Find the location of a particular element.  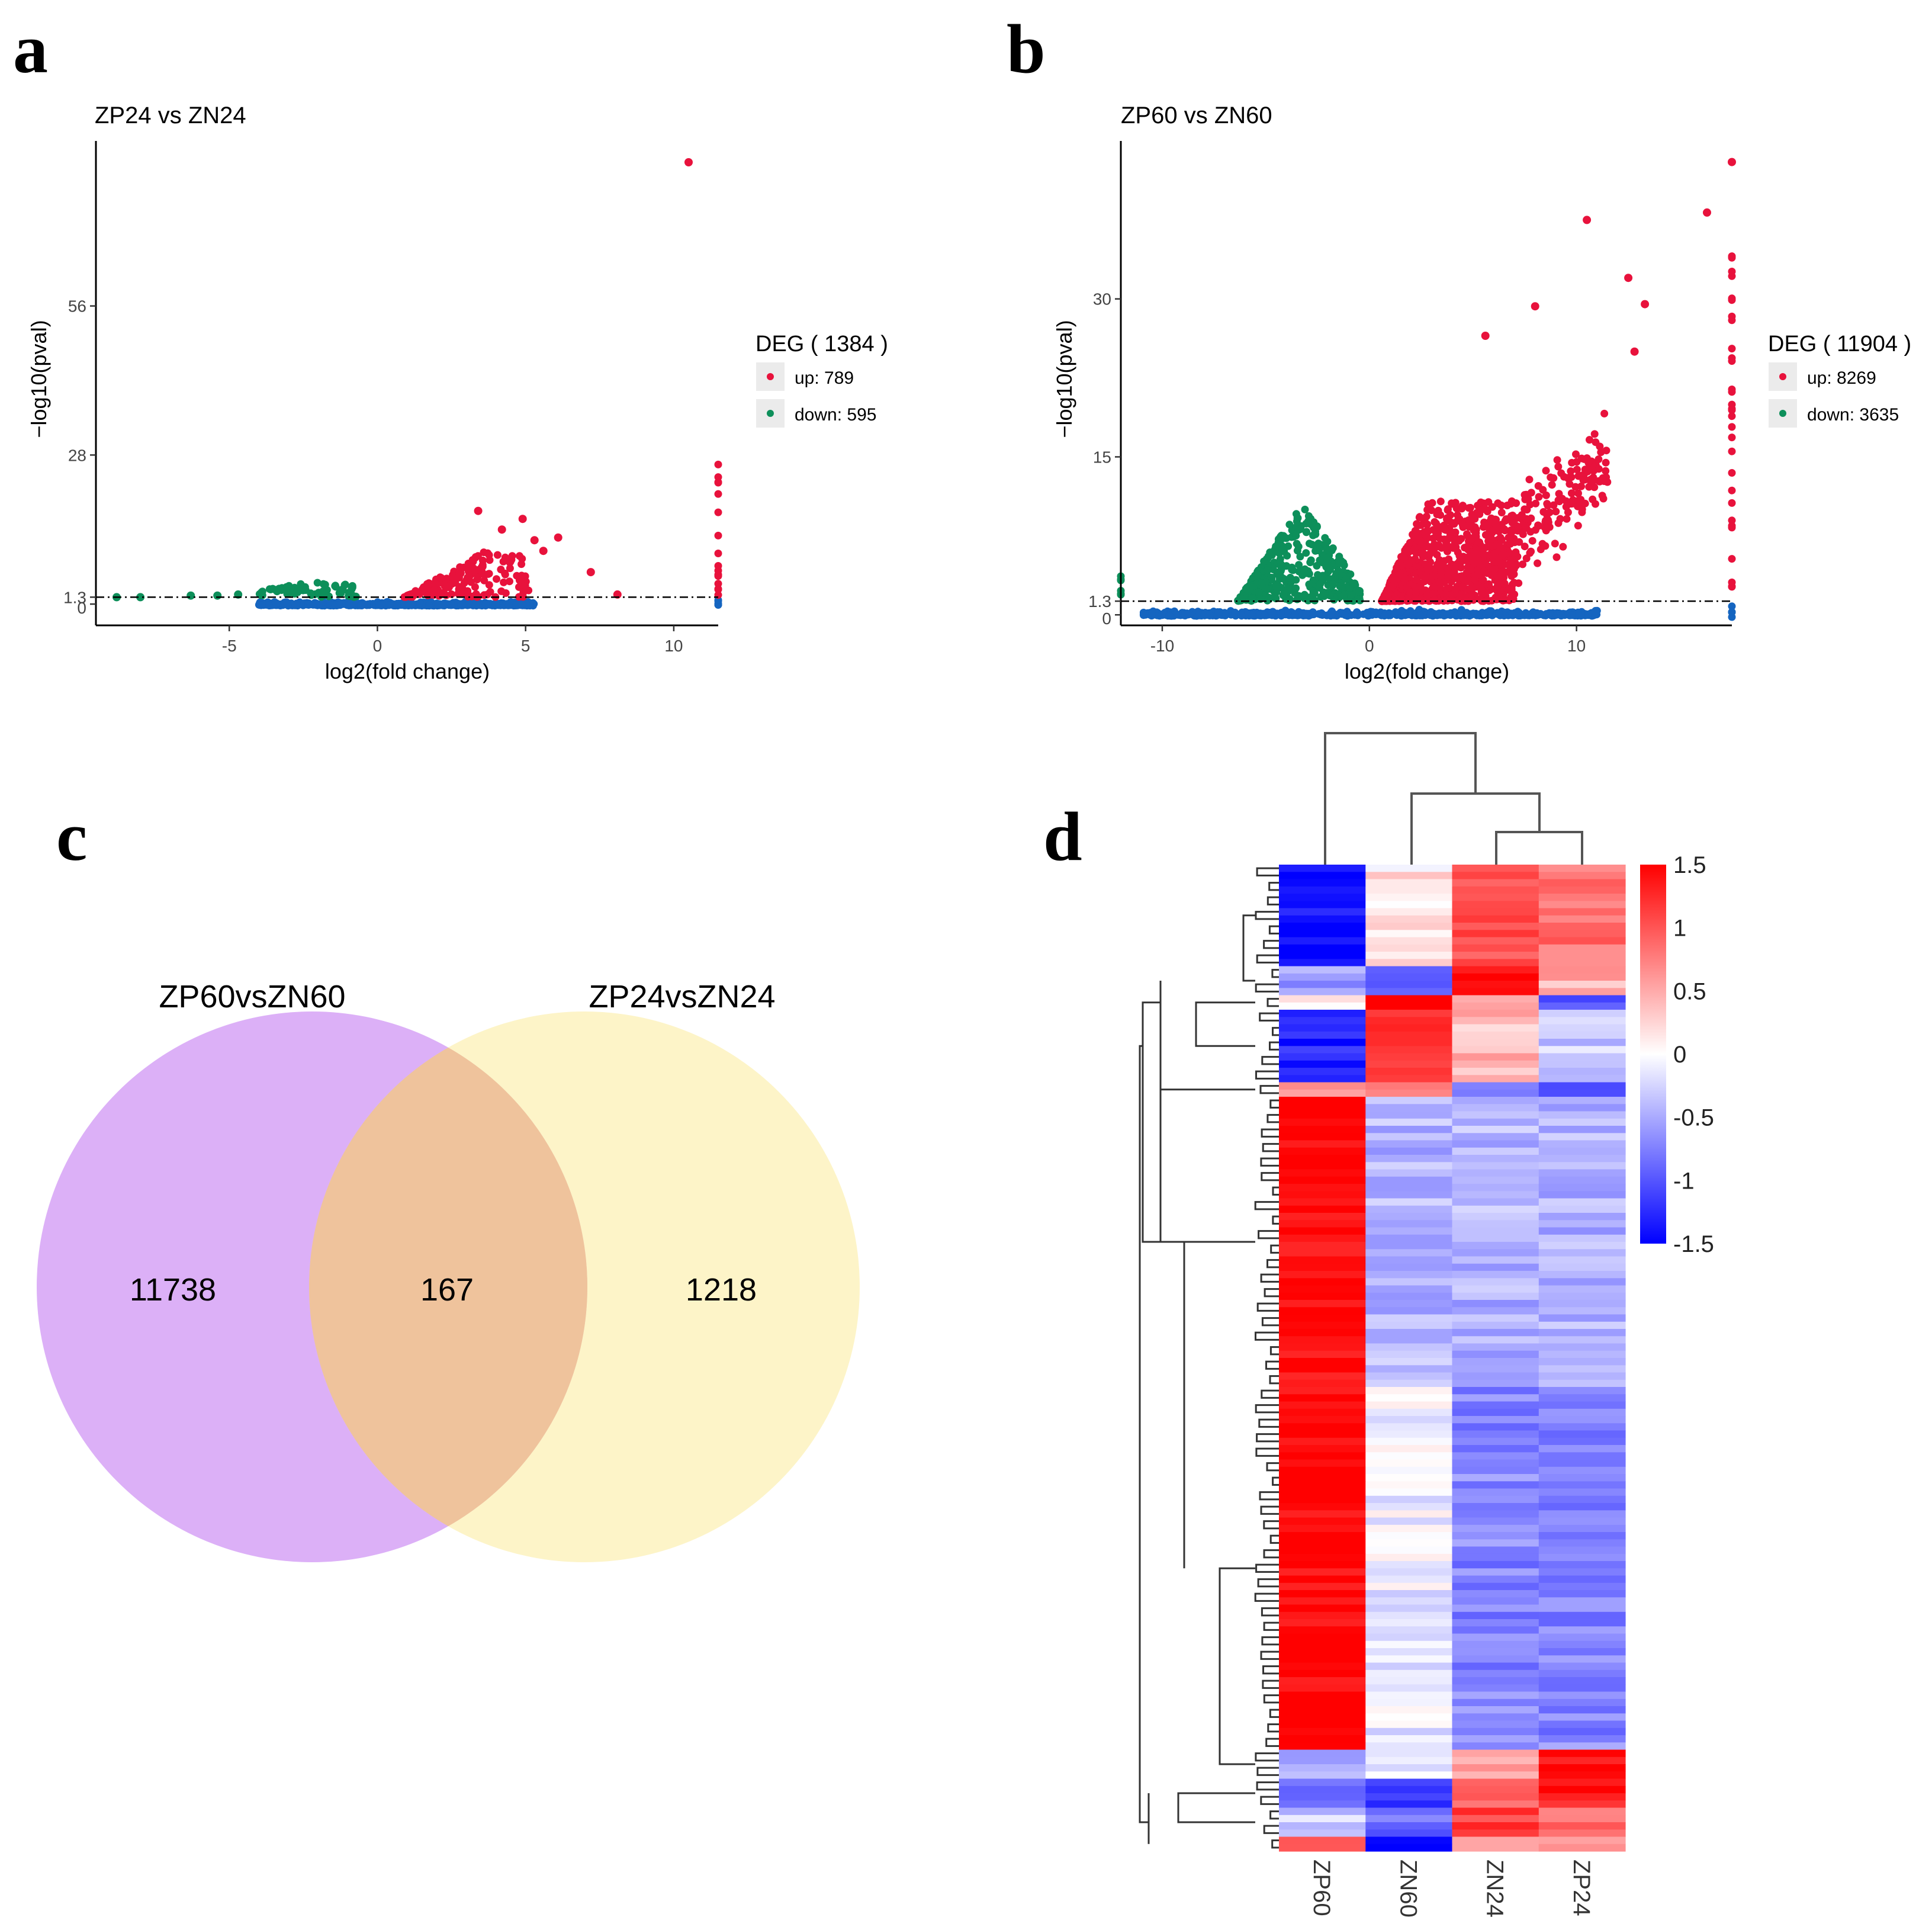

y-tick-label: 28 is located at coordinates (77, 455).